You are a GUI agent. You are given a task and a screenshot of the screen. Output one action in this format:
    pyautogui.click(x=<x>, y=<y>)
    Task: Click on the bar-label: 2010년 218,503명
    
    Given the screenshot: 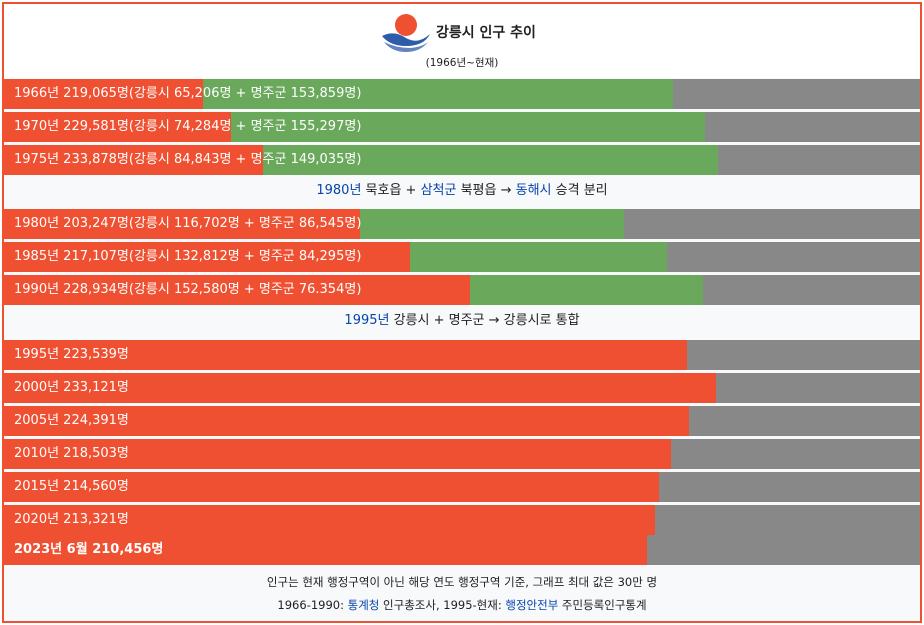 What is the action you would take?
    pyautogui.click(x=71, y=453)
    